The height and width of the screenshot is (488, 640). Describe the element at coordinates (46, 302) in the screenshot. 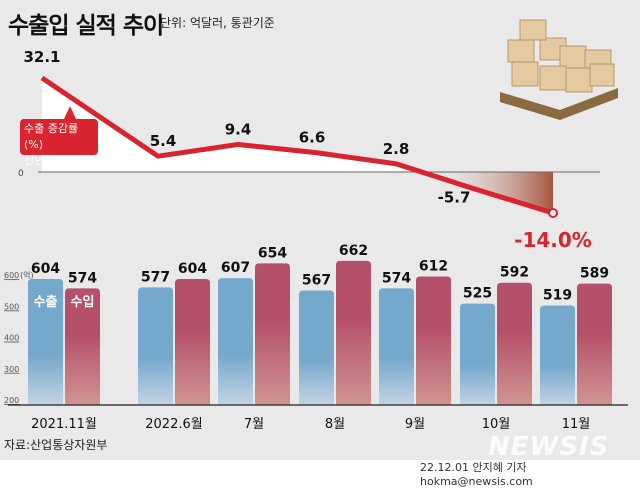

I see `legend-export: 수출` at that location.